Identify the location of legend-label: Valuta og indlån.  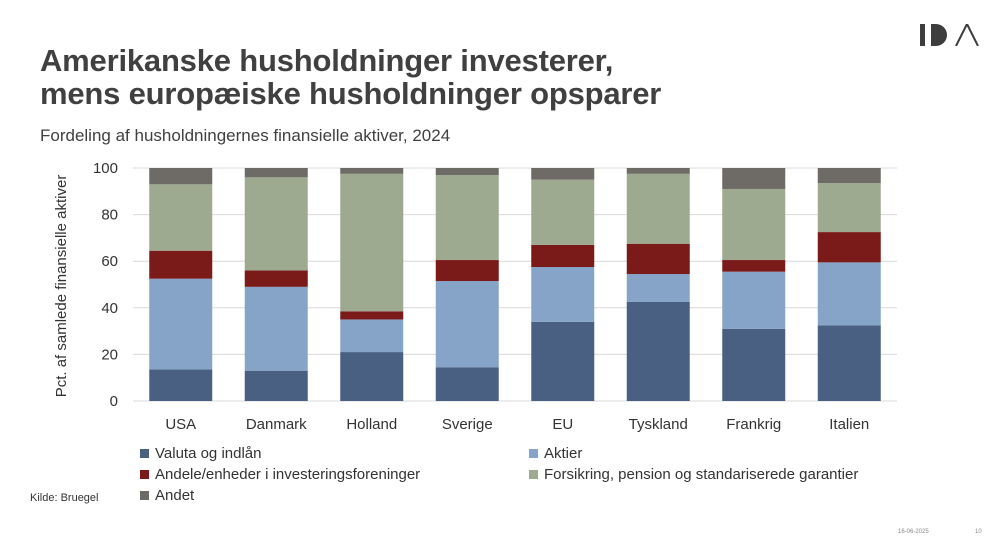
(208, 453).